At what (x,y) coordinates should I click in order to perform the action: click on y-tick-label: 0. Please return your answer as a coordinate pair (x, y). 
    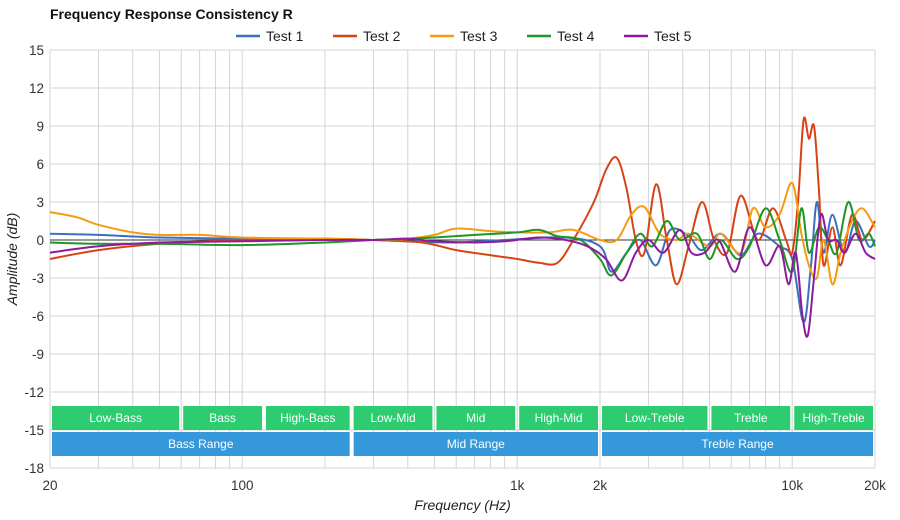
    Looking at the image, I should click on (40, 240).